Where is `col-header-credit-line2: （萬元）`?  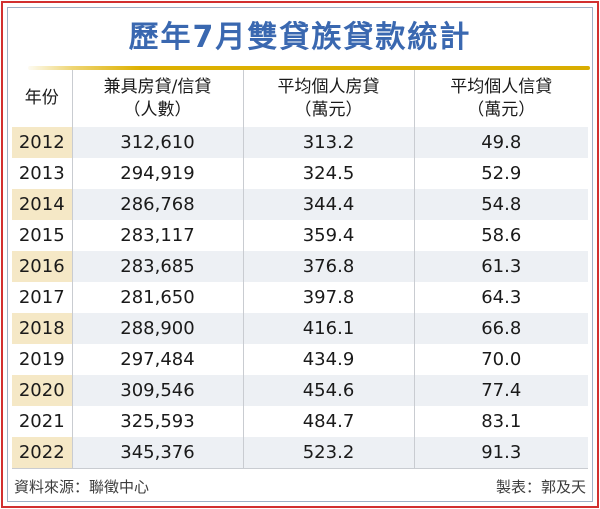 col-header-credit-line2: （萬元） is located at coordinates (501, 109).